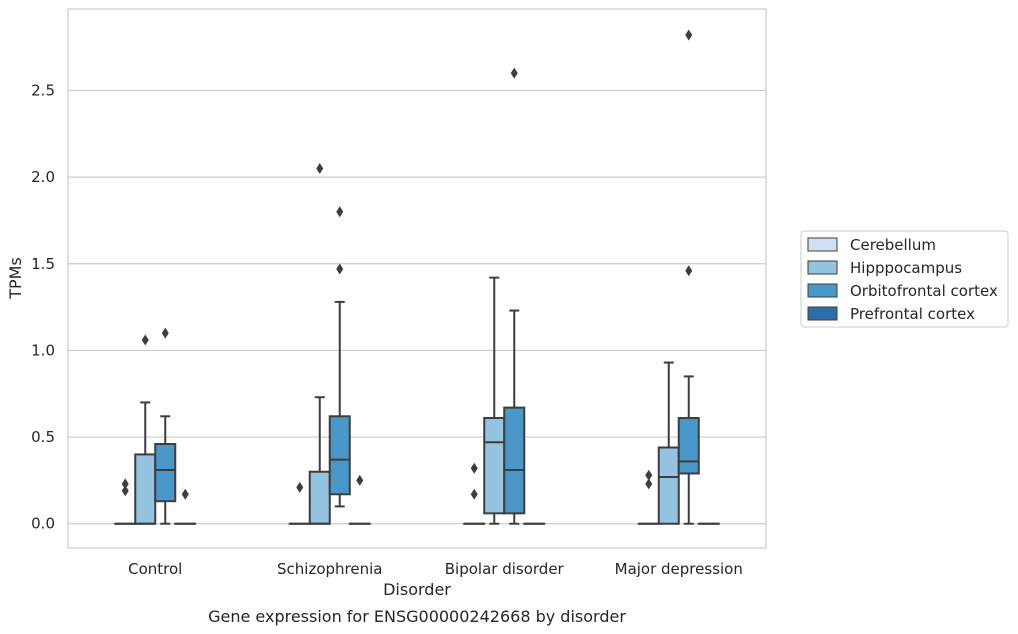  I want to click on y-tick-labels: 0.0 0.5 1.0 1.5 2.0 2.5, so click(43, 306).